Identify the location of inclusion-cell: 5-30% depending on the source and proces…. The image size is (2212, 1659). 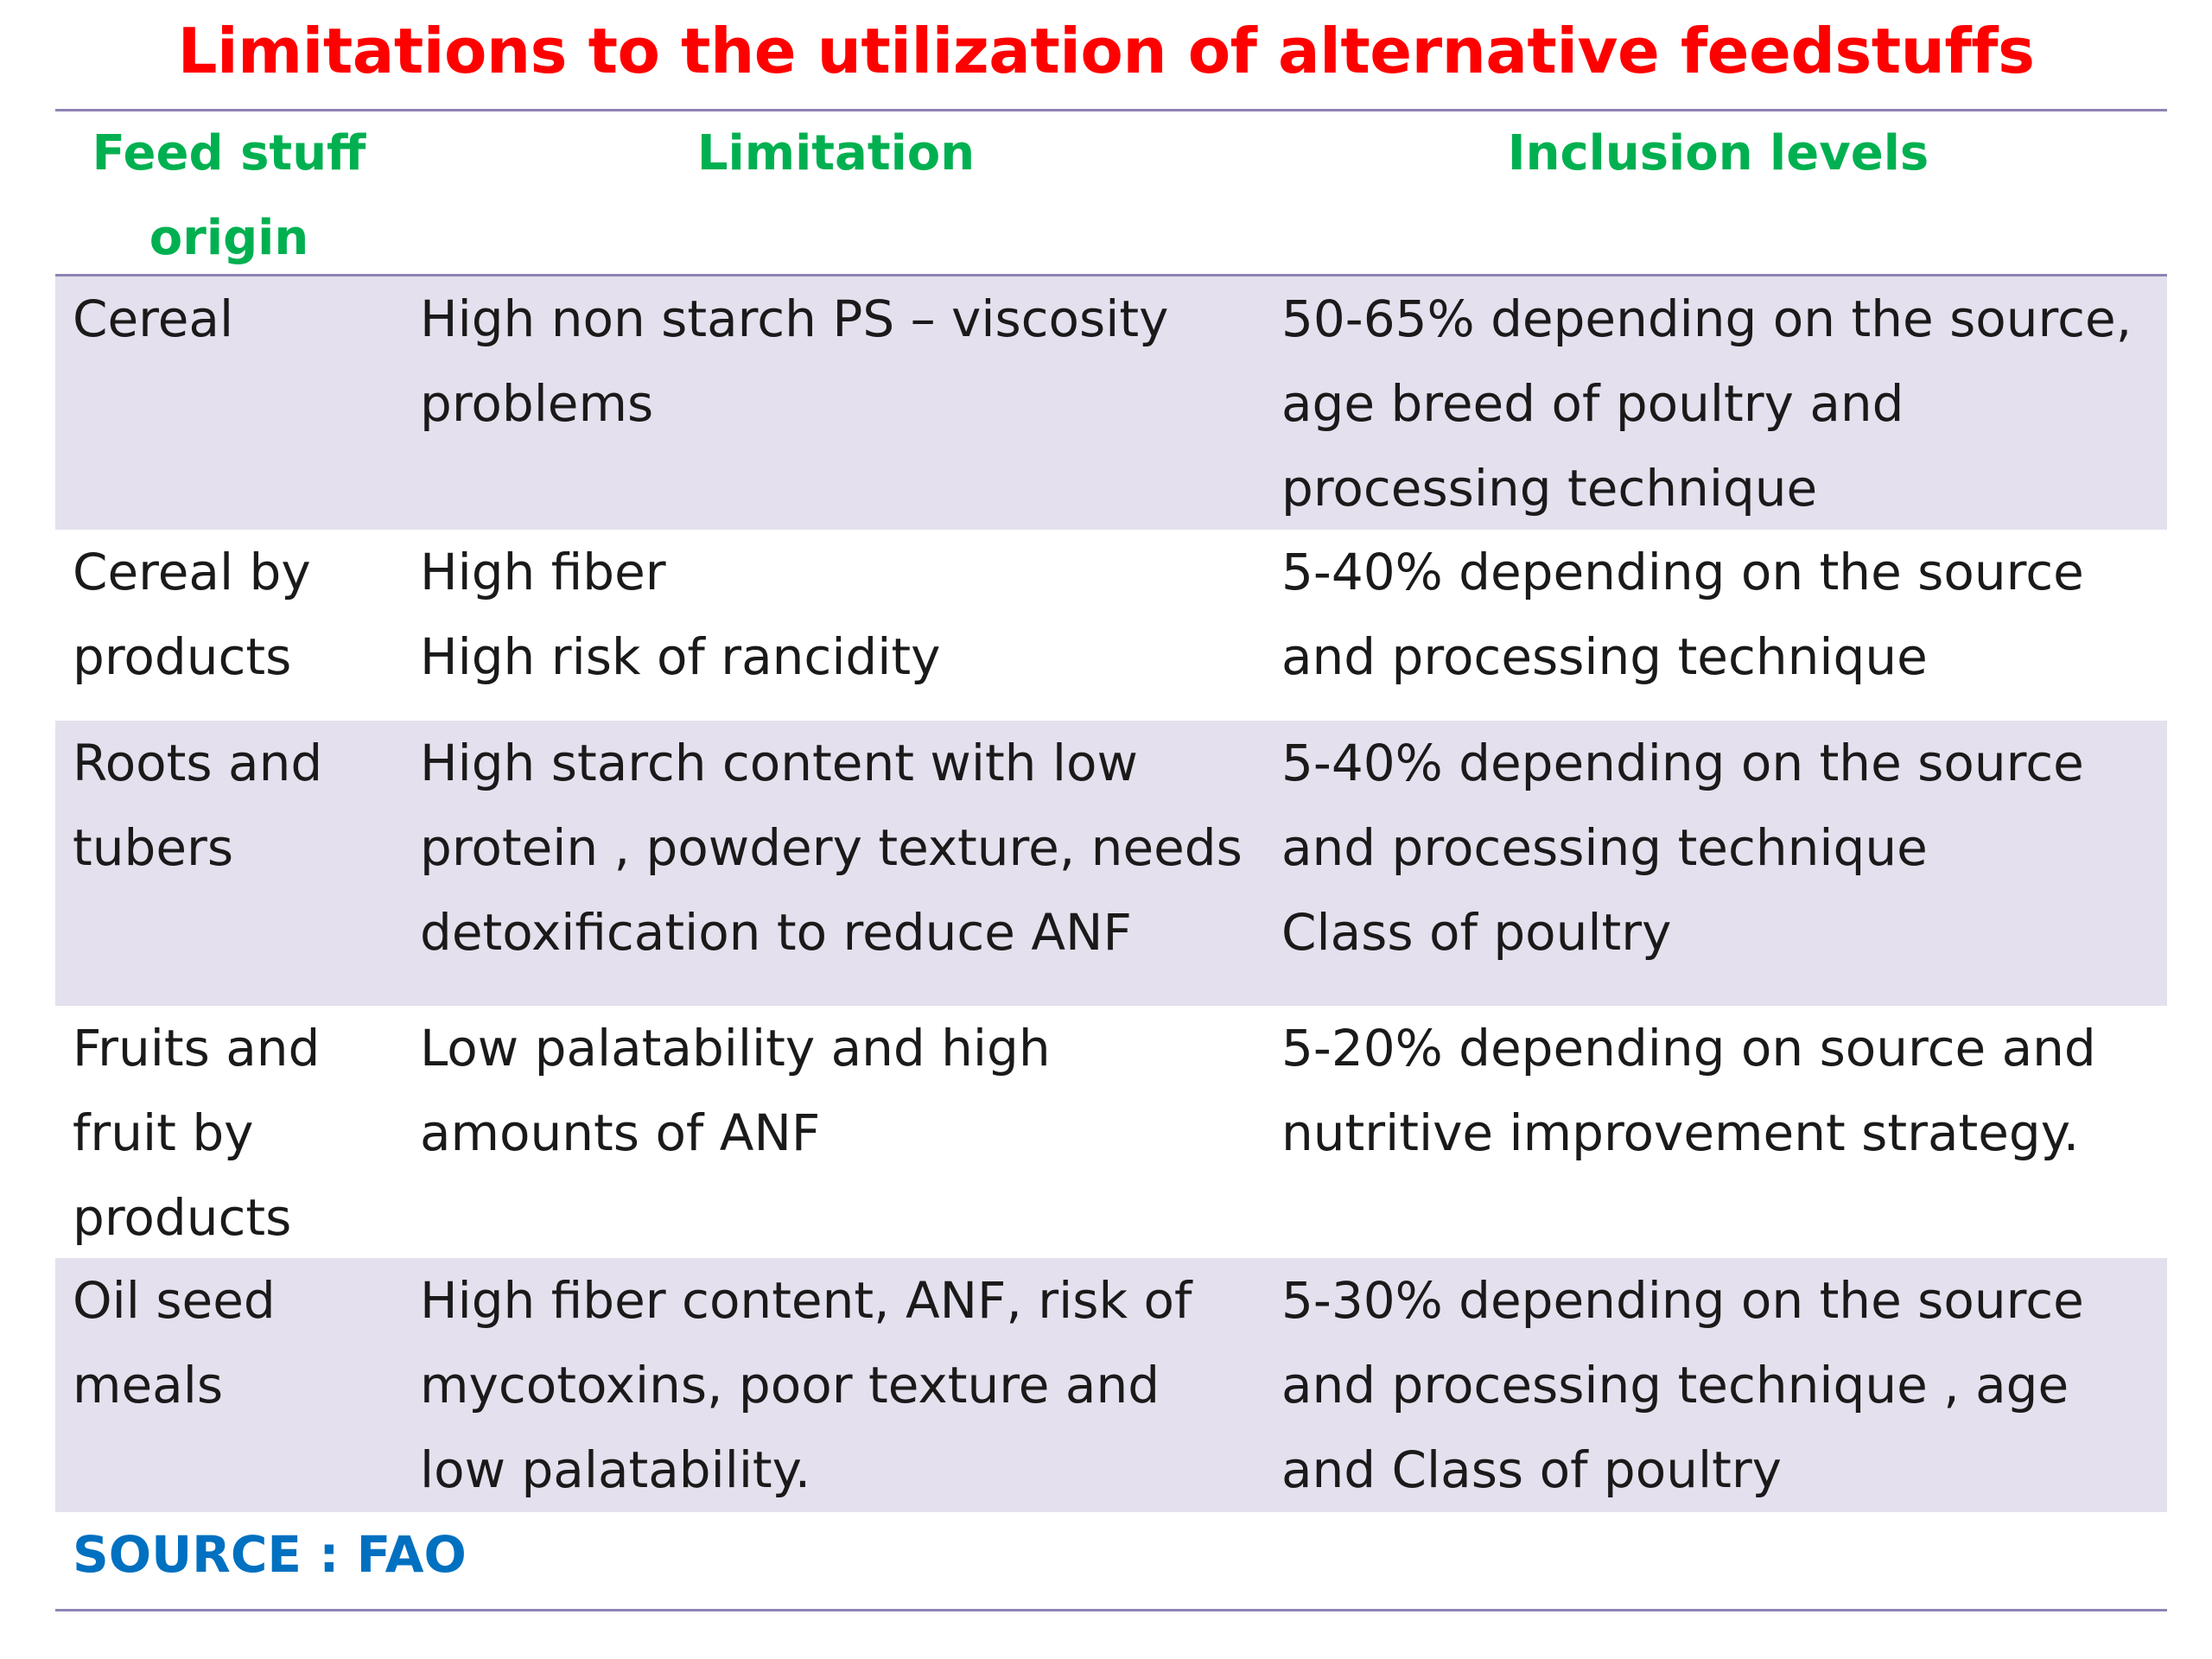
(1682, 1385).